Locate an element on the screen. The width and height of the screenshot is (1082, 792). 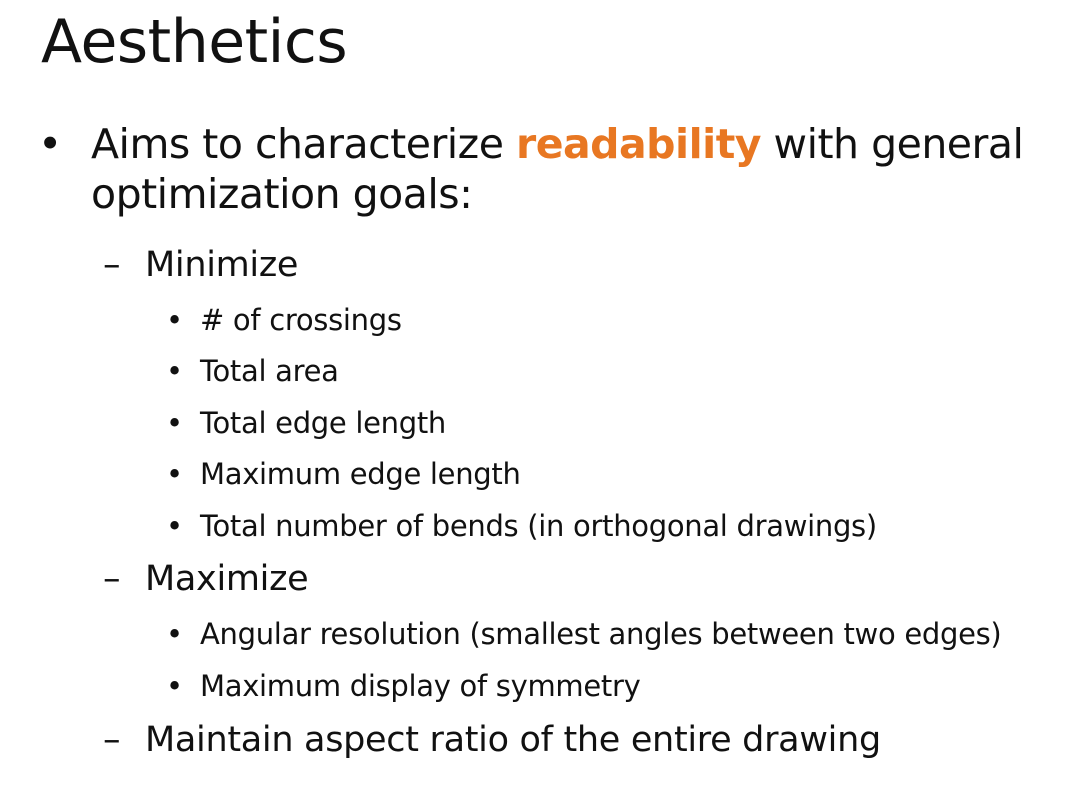
minimize-sub-item-text: Maximum edge length is located at coordinates (360, 474).